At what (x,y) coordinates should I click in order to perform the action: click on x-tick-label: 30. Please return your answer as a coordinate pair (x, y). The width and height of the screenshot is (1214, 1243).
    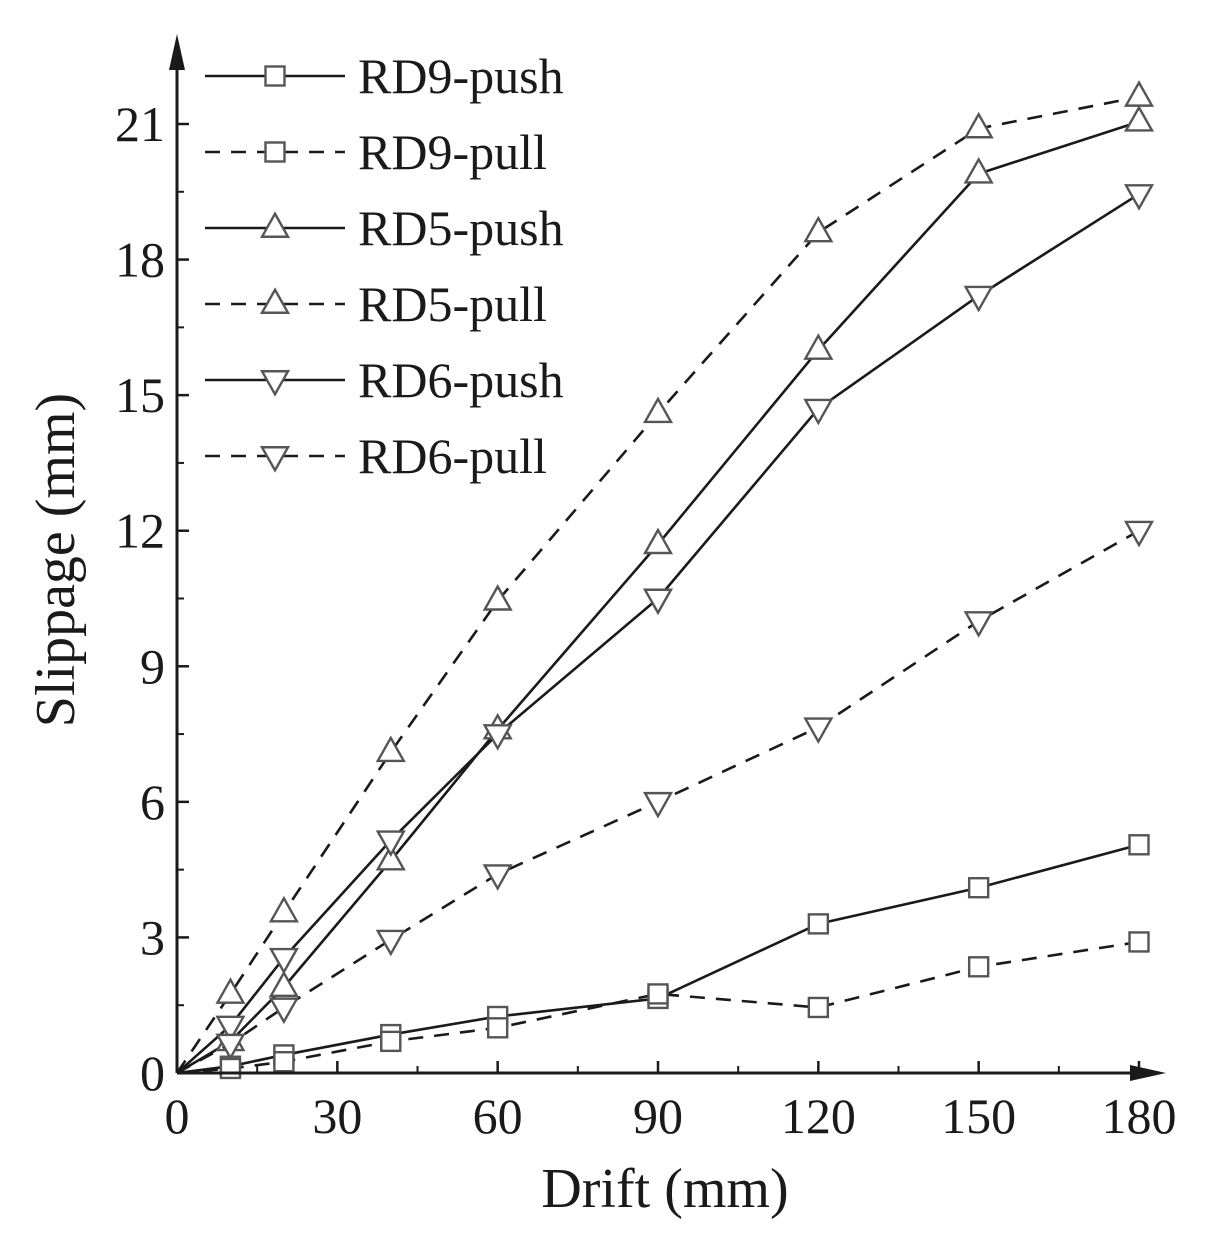
    Looking at the image, I should click on (337, 1116).